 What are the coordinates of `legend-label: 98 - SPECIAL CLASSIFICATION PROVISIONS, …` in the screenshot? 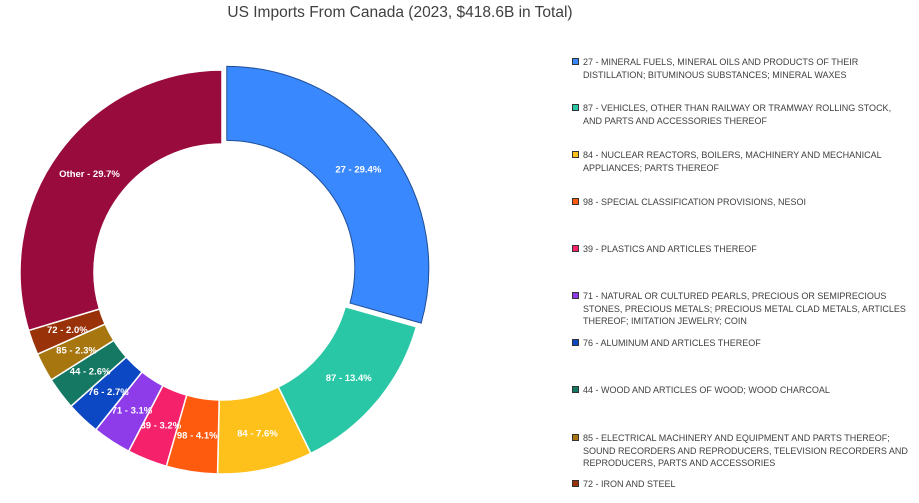 It's located at (695, 202).